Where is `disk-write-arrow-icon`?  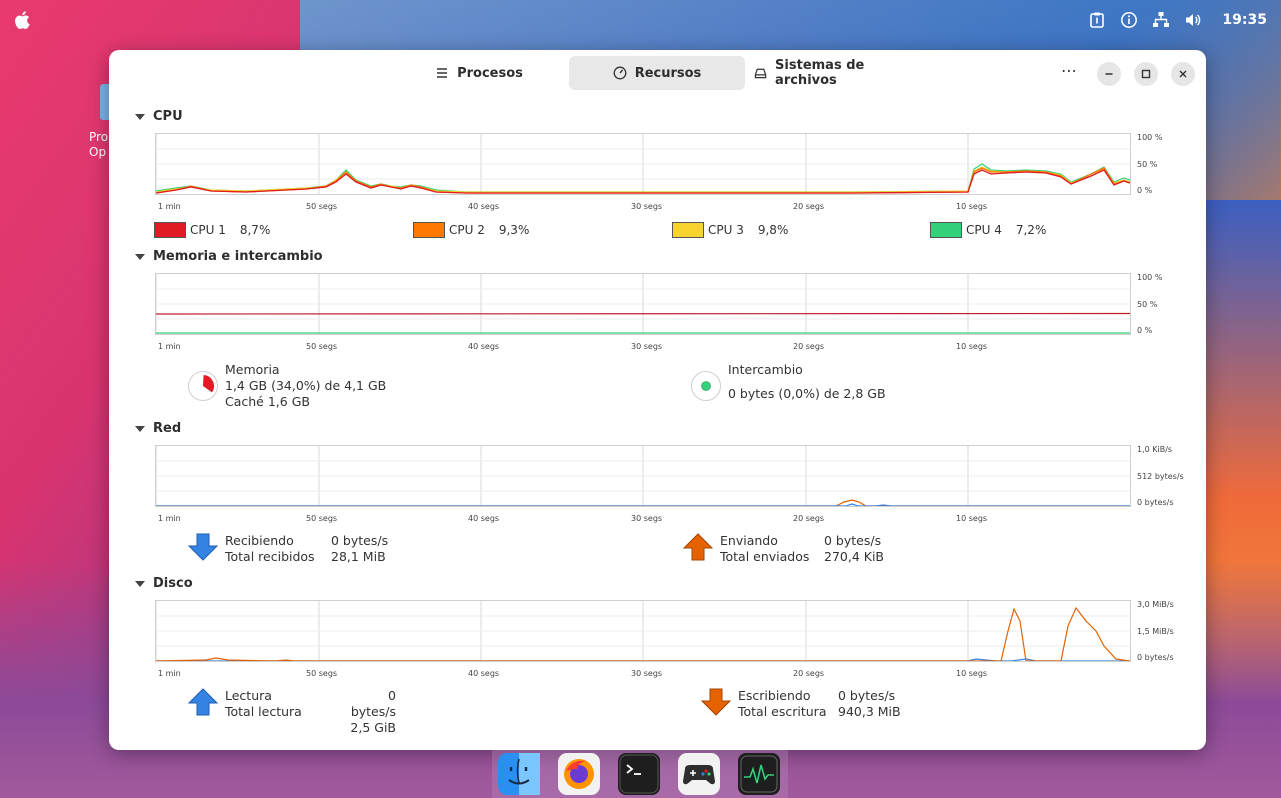 disk-write-arrow-icon is located at coordinates (716, 702).